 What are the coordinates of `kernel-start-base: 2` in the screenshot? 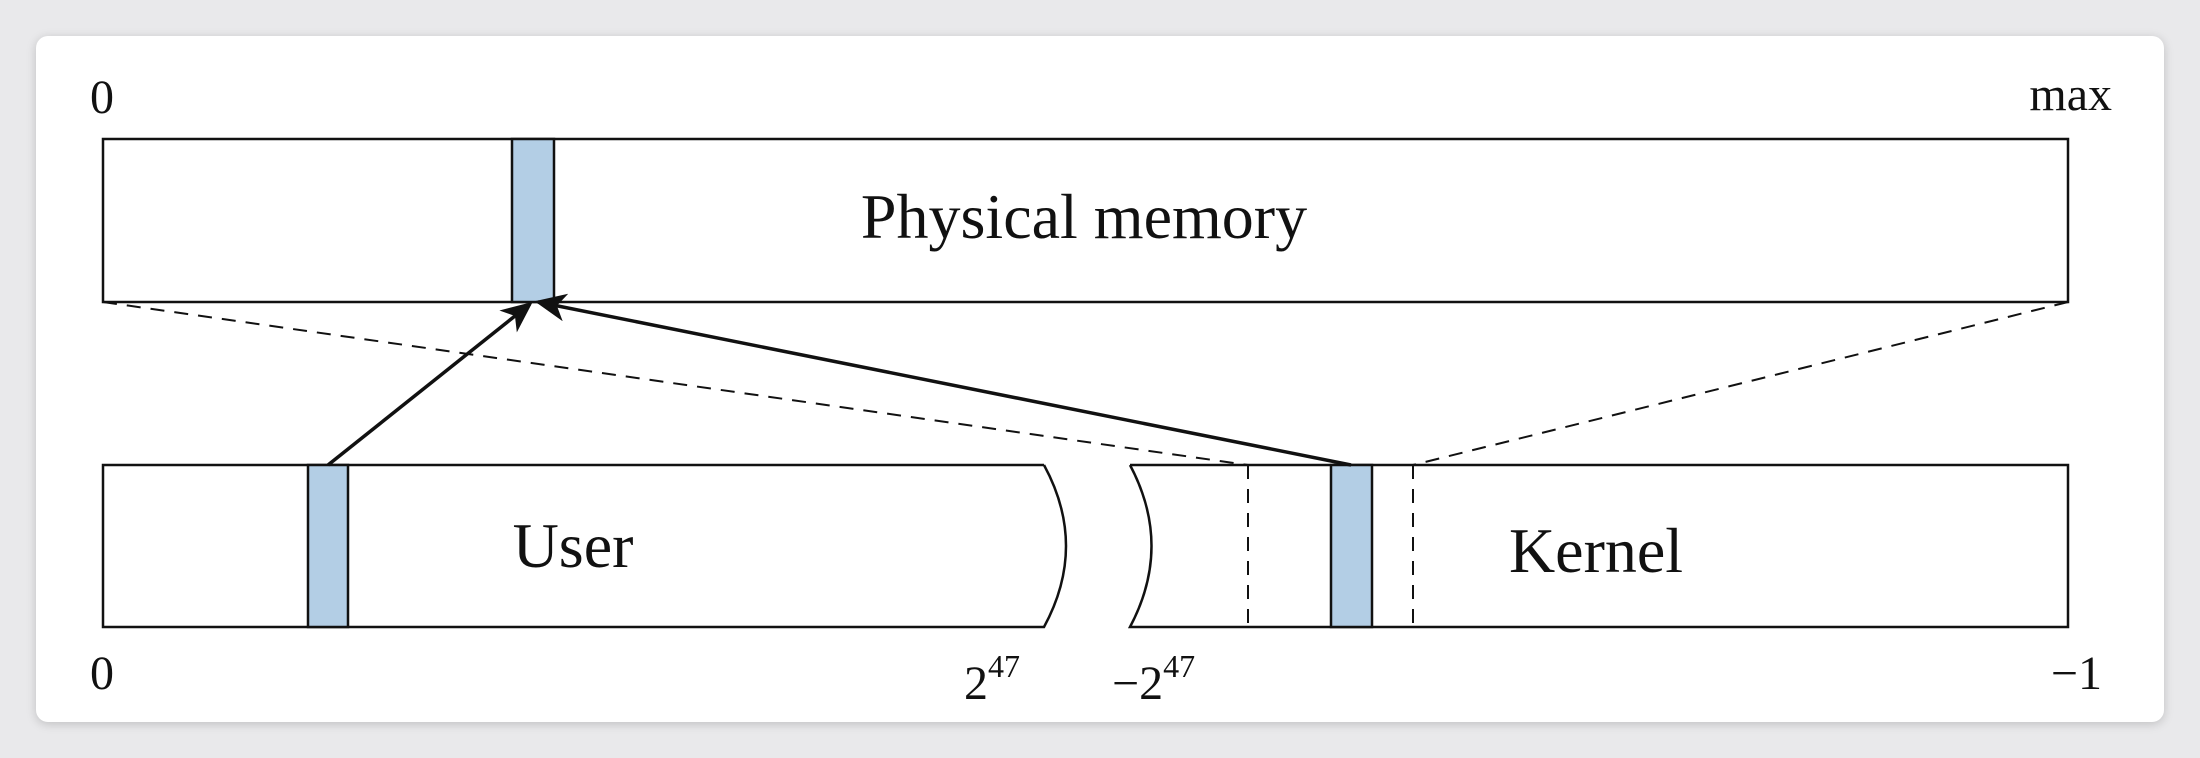 It's located at (1151, 683).